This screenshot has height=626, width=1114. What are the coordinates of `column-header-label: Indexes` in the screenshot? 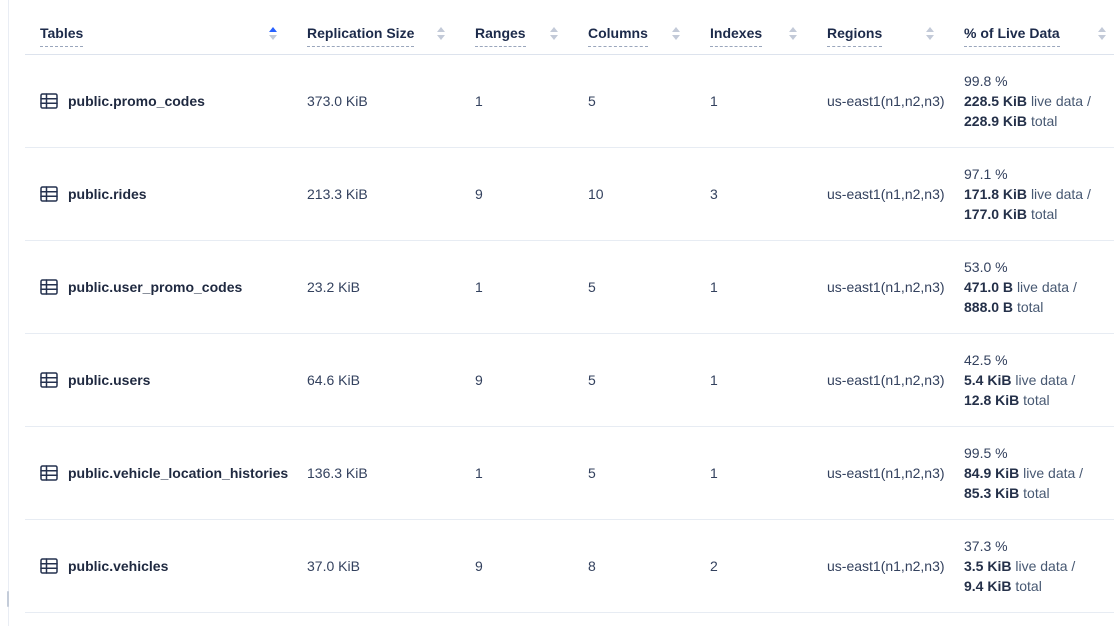 It's located at (736, 36).